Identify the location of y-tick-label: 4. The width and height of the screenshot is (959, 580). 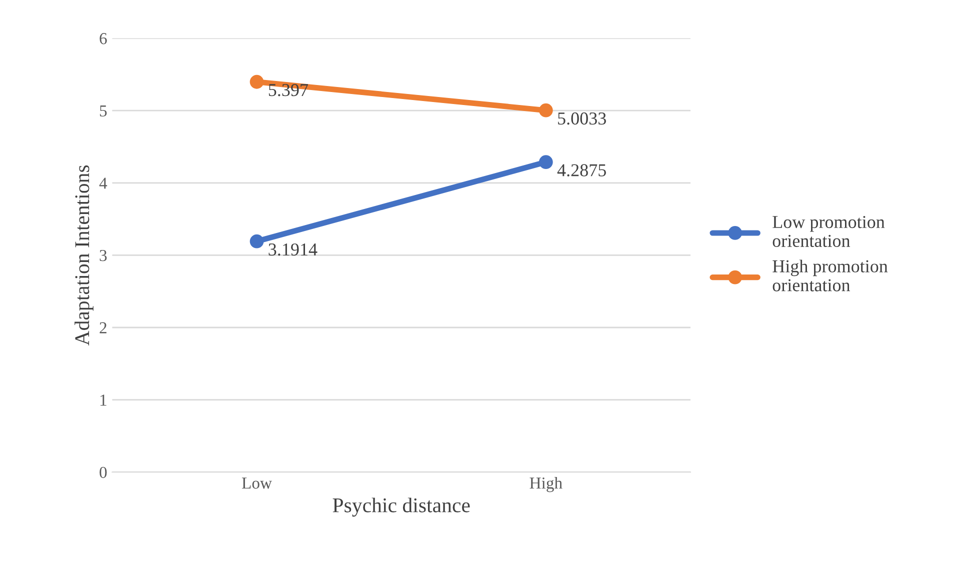
(103, 183).